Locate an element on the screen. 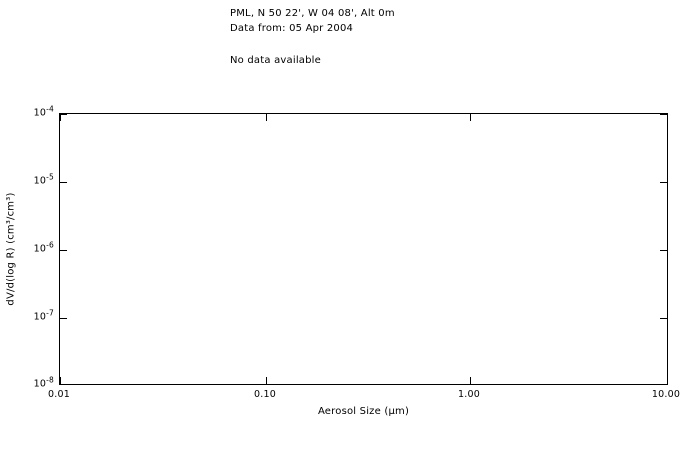 This screenshot has height=450, width=700. y-axis-title-container: dV/d(log R) (cm³/cm³) is located at coordinates (11, 249).